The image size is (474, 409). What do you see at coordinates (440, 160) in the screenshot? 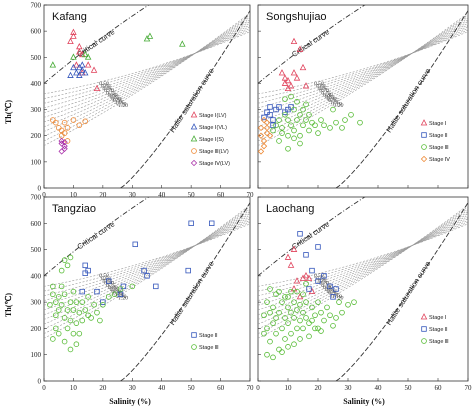
I see `legend-label: Stage Ⅳ` at bounding box center [440, 160].